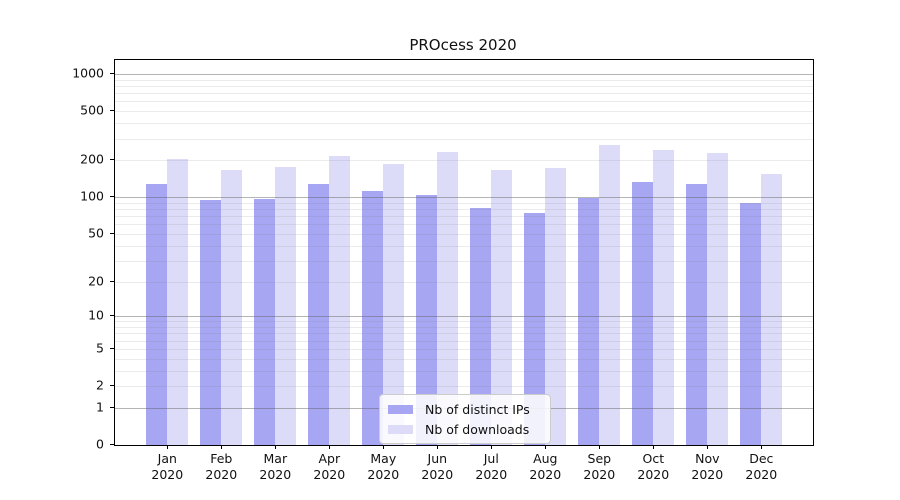 This screenshot has width=900, height=500. I want to click on bar-downloads-sep, so click(609, 295).